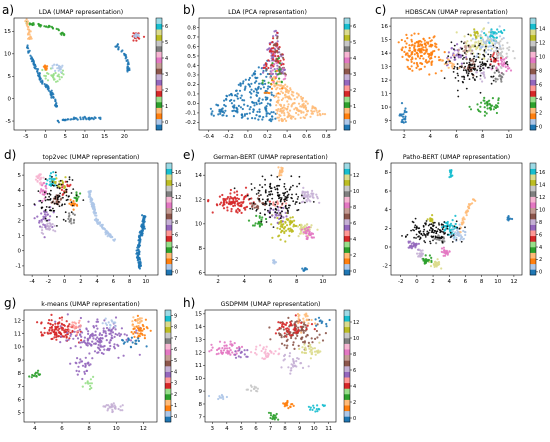  What do you see at coordinates (201, 392) in the screenshot?
I see `y-tick-label: 9` at bounding box center [201, 392].